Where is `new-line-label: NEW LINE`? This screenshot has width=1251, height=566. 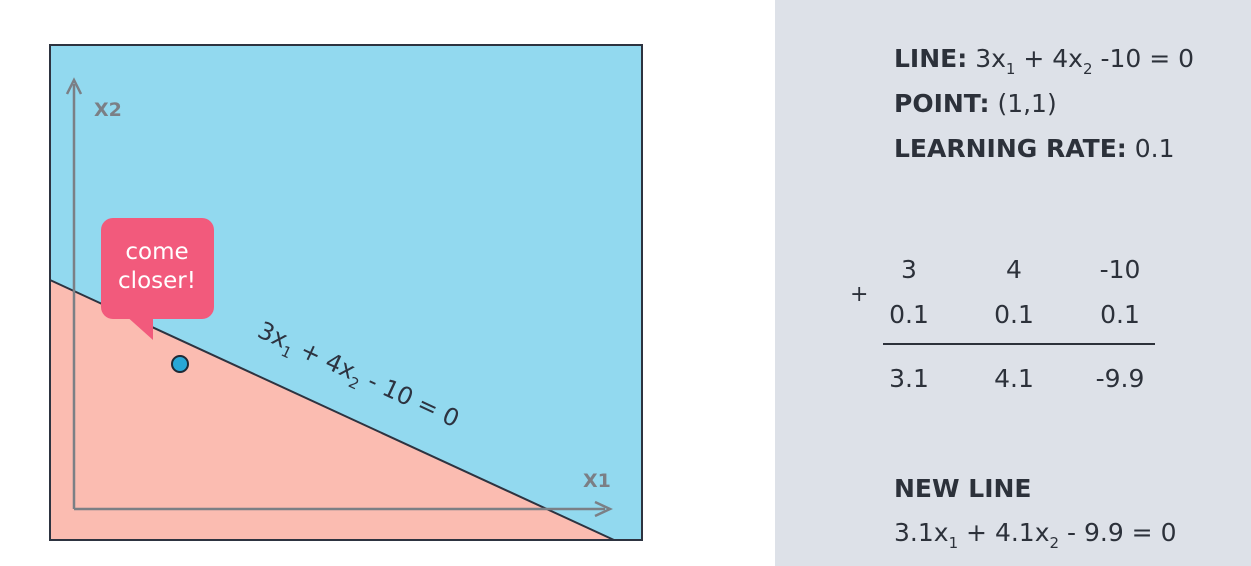 new-line-label: NEW LINE is located at coordinates (963, 488).